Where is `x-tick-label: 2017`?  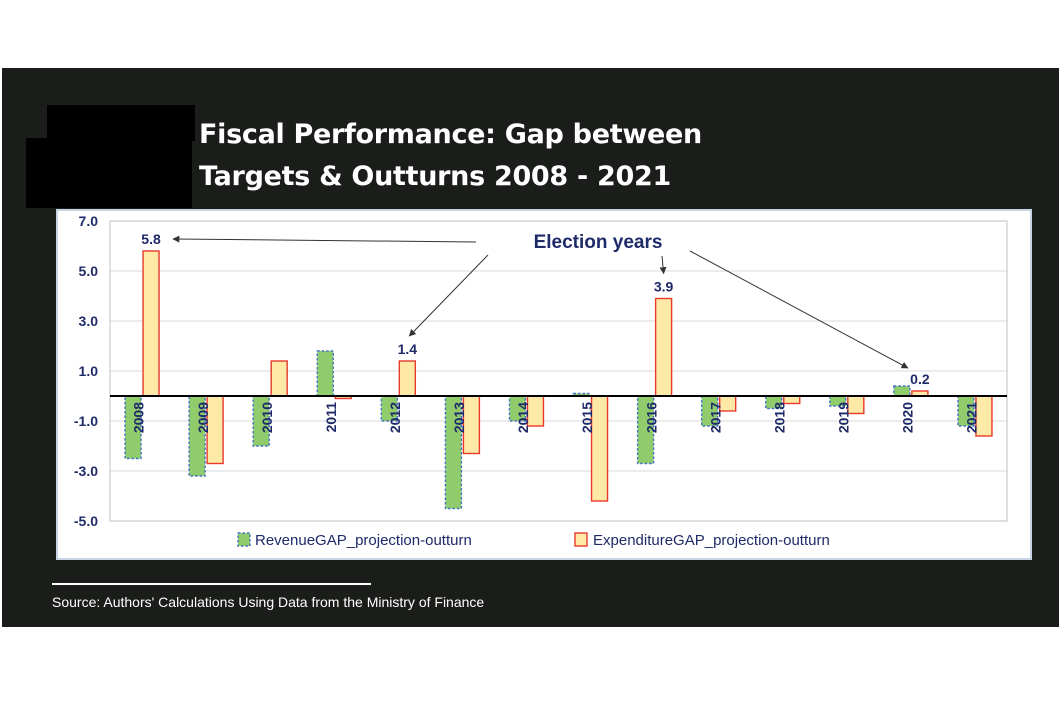
x-tick-label: 2017 is located at coordinates (715, 417).